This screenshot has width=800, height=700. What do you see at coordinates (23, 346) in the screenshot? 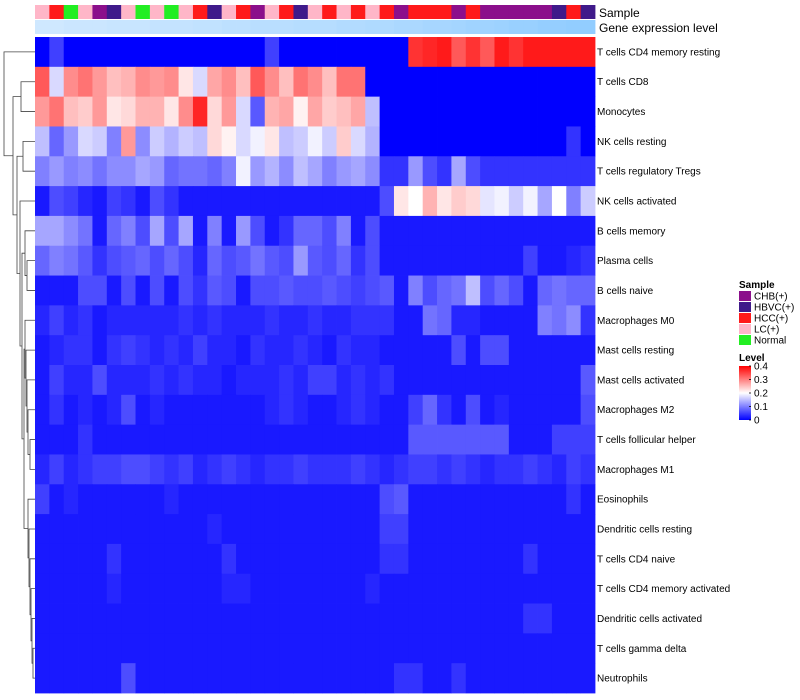
I see `dendrogram-branch` at bounding box center [23, 346].